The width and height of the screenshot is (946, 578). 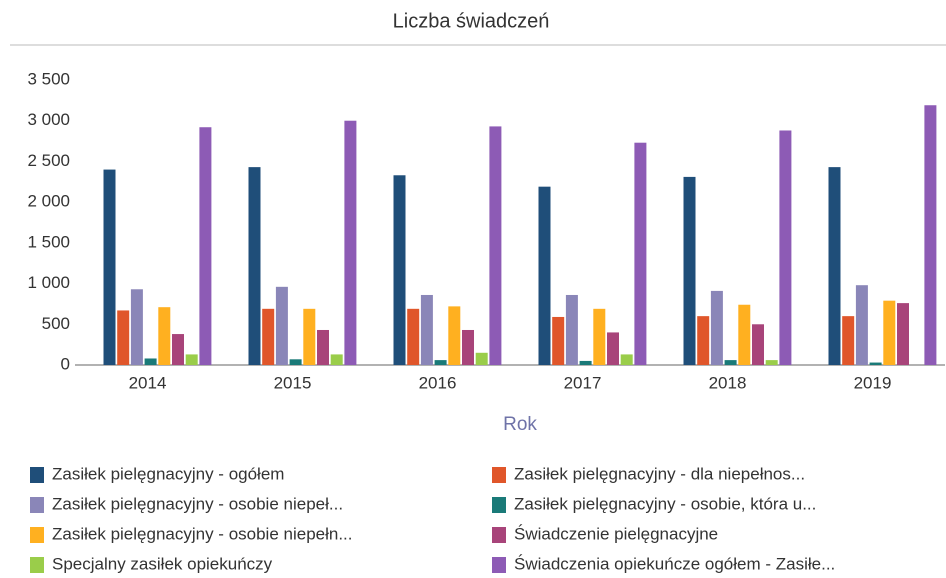 What do you see at coordinates (583, 382) in the screenshot?
I see `x-tick-label: 2017` at bounding box center [583, 382].